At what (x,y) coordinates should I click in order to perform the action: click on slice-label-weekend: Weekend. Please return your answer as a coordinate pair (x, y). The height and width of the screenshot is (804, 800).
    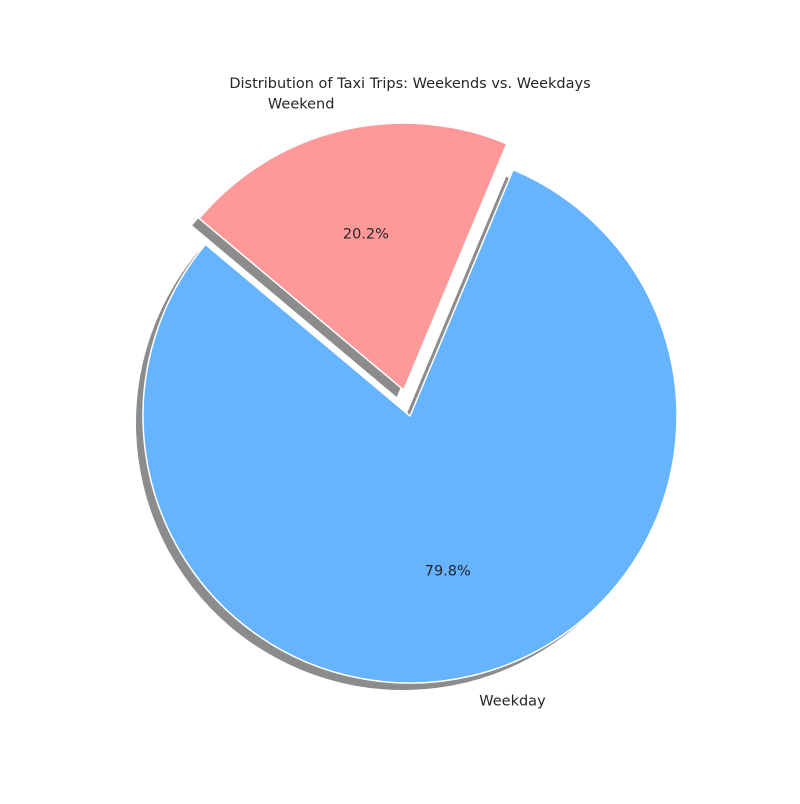
    Looking at the image, I should click on (301, 105).